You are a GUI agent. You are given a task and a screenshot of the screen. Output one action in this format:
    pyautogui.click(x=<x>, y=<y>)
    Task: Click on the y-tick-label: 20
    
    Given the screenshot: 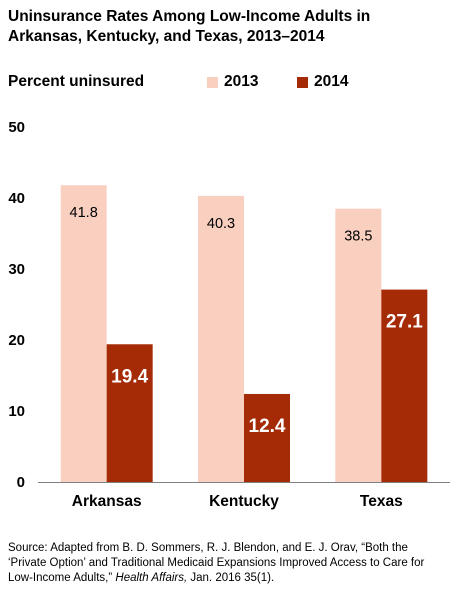 What is the action you would take?
    pyautogui.click(x=16, y=340)
    